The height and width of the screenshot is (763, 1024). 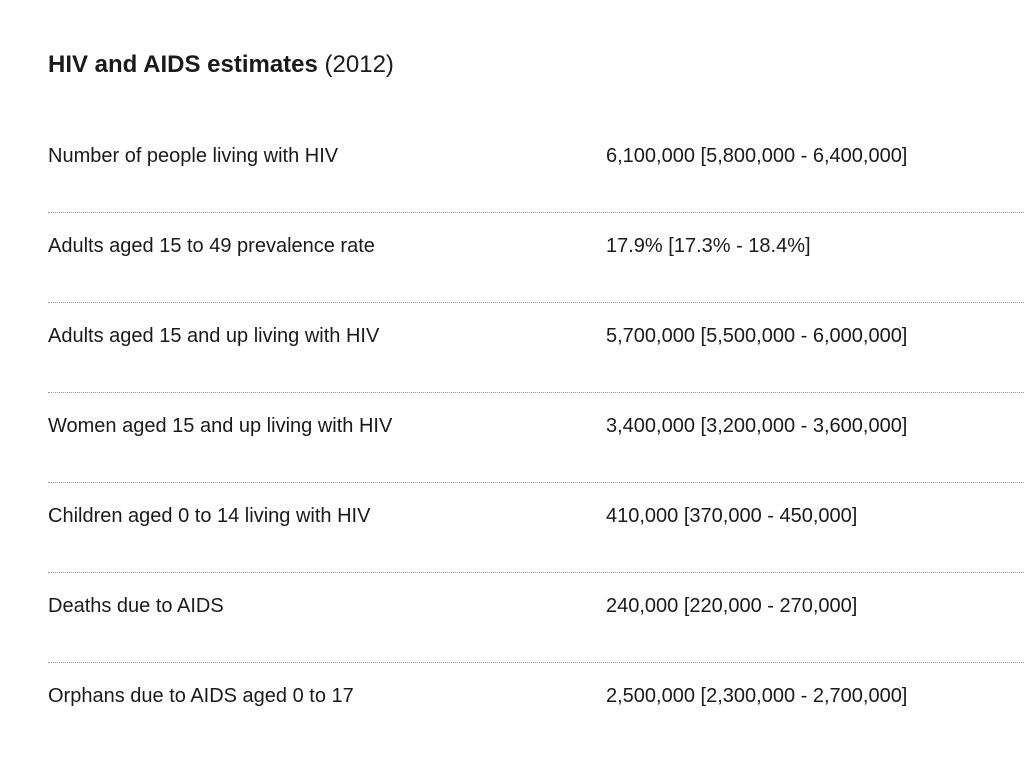 I want to click on row-label: Children aged 0 to 14 living with HIV, so click(x=209, y=516).